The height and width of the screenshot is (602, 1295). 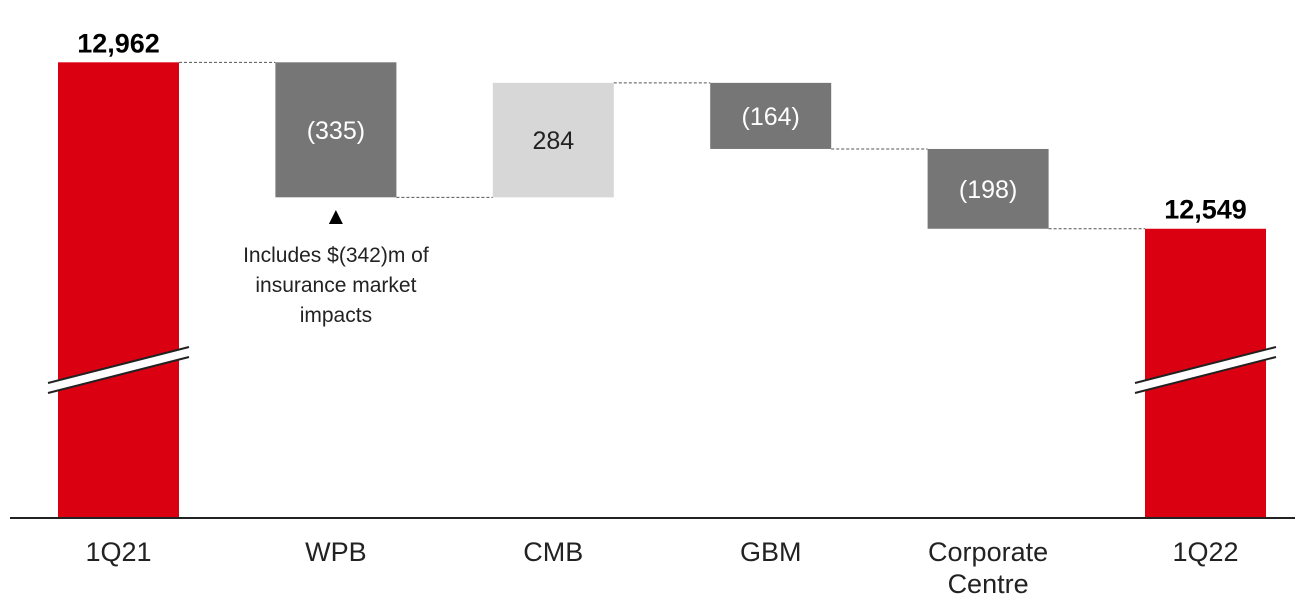 I want to click on bar-cmb, so click(x=553, y=140).